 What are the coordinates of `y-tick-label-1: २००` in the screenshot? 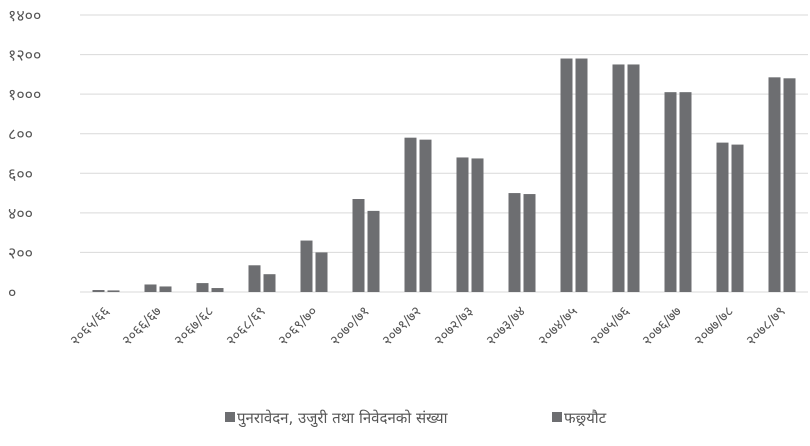 It's located at (20, 252).